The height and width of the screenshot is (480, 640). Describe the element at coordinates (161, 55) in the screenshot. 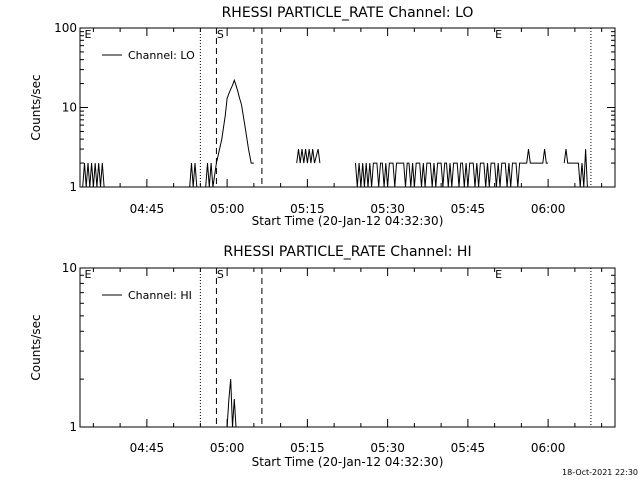

I see `legend-label: Channel: LO` at that location.